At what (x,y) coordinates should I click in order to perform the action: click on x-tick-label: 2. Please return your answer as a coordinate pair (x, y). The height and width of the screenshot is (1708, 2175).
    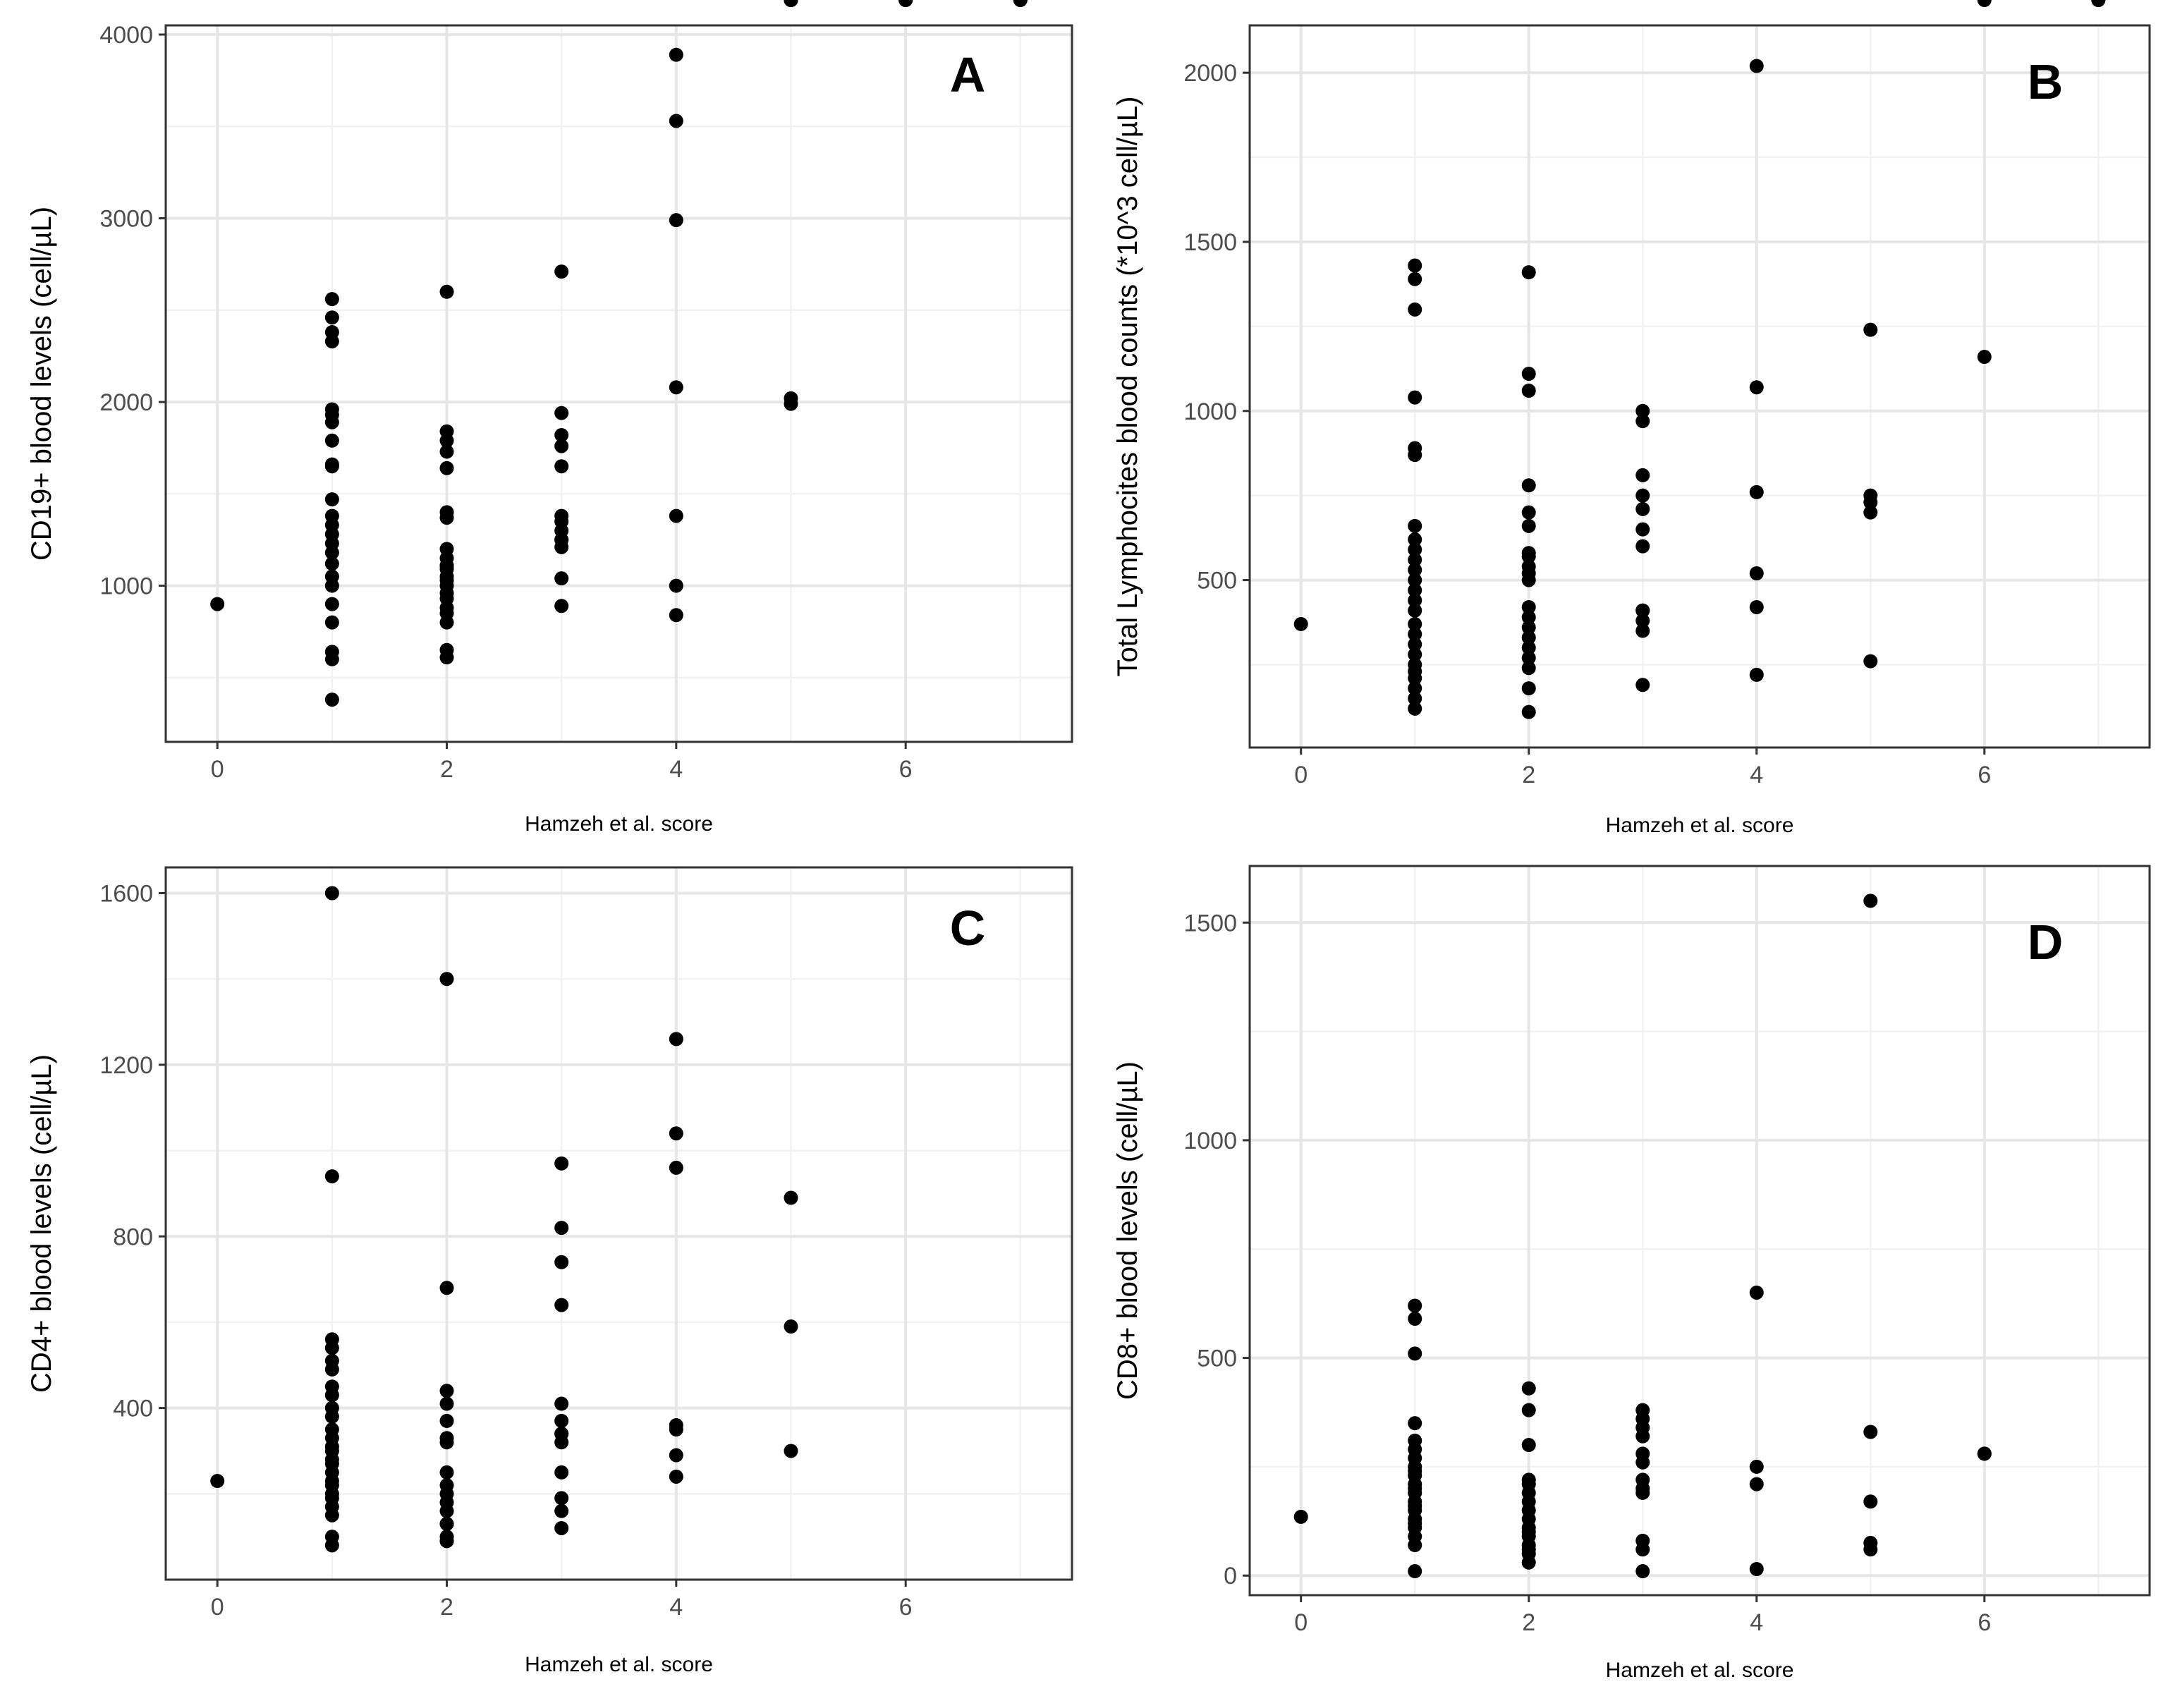
    Looking at the image, I should click on (447, 1607).